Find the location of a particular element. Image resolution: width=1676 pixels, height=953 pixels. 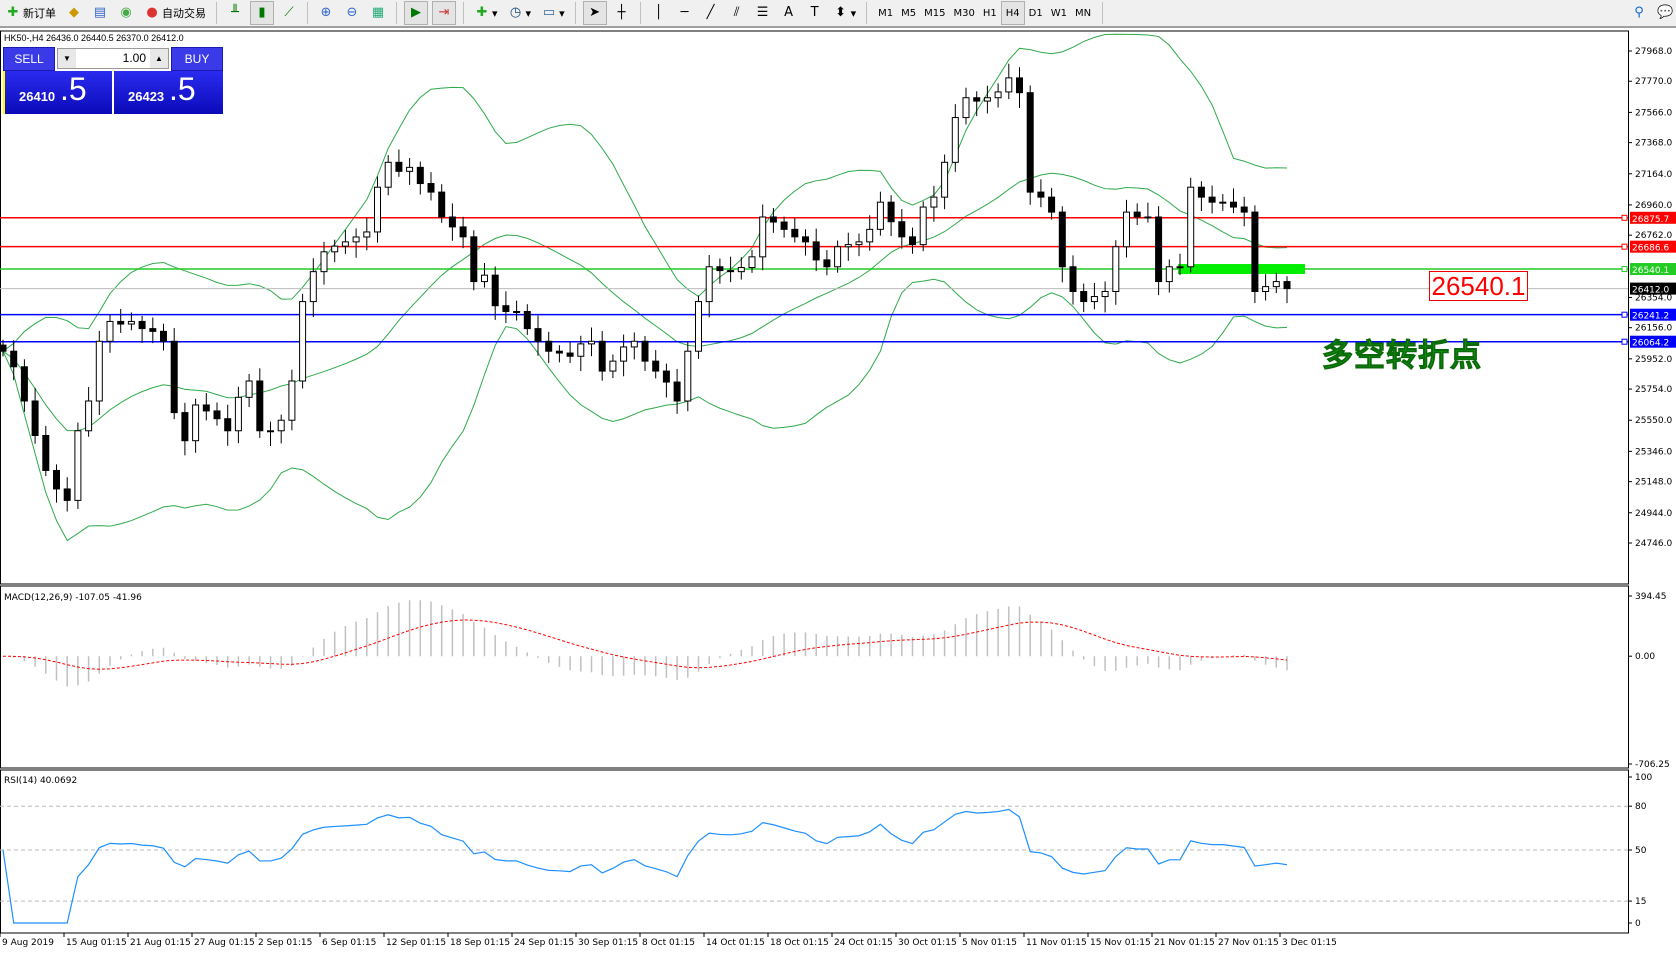

timeframe-h4: H4 is located at coordinates (1012, 13).